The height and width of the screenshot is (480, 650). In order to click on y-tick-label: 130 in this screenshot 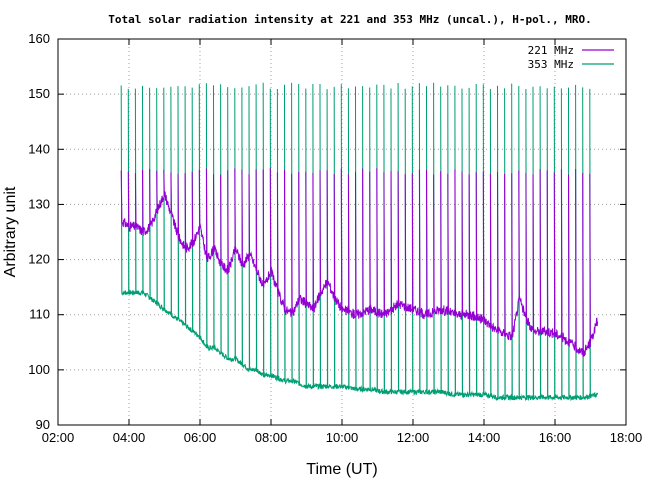, I will do `click(39, 203)`.